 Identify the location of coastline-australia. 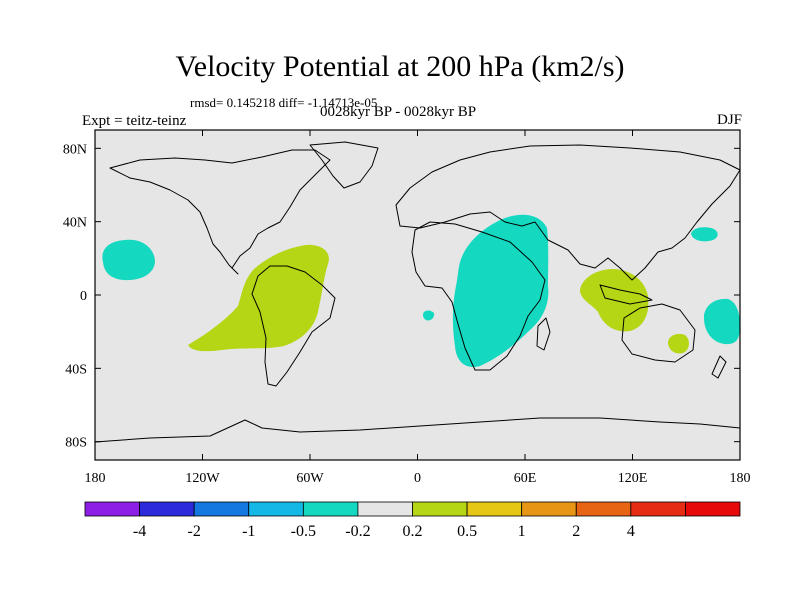
(658, 333).